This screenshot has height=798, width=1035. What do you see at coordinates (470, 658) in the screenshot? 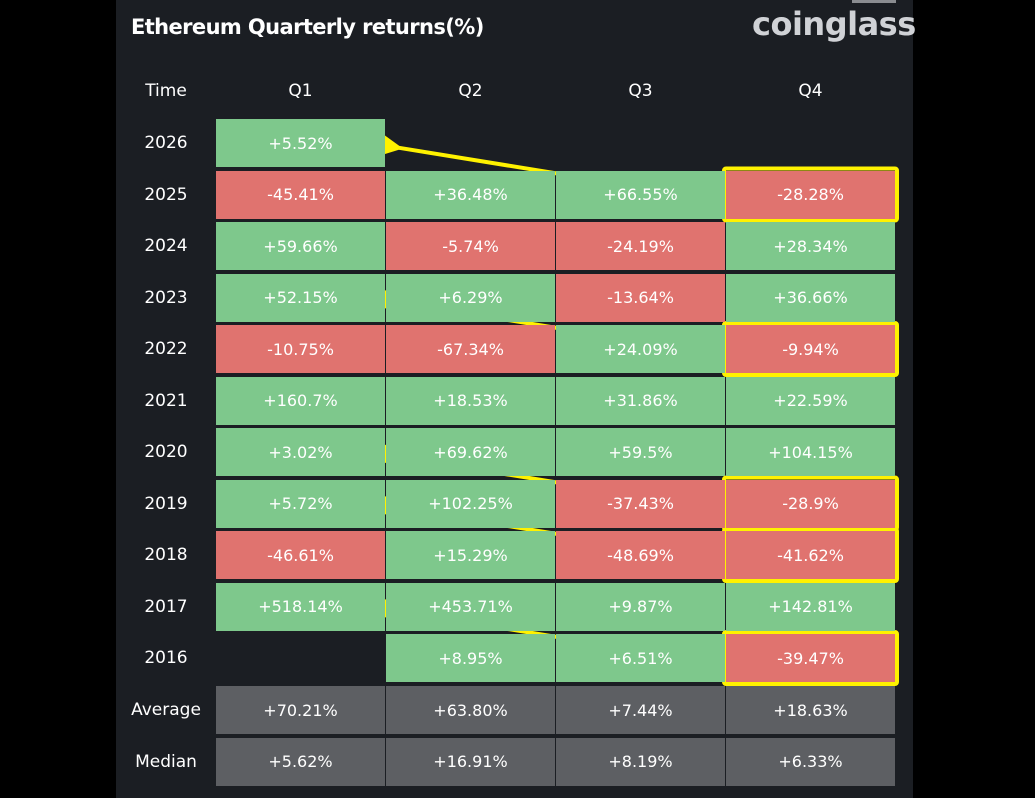
I see `cell-2016-q2: +8.95%` at bounding box center [470, 658].